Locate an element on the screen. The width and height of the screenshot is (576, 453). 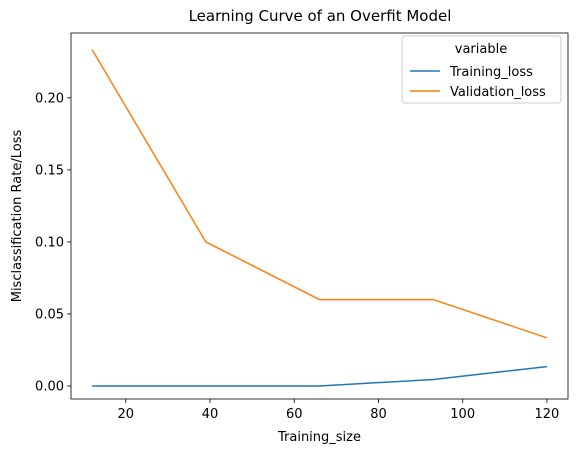
legend-box is located at coordinates (481, 69).